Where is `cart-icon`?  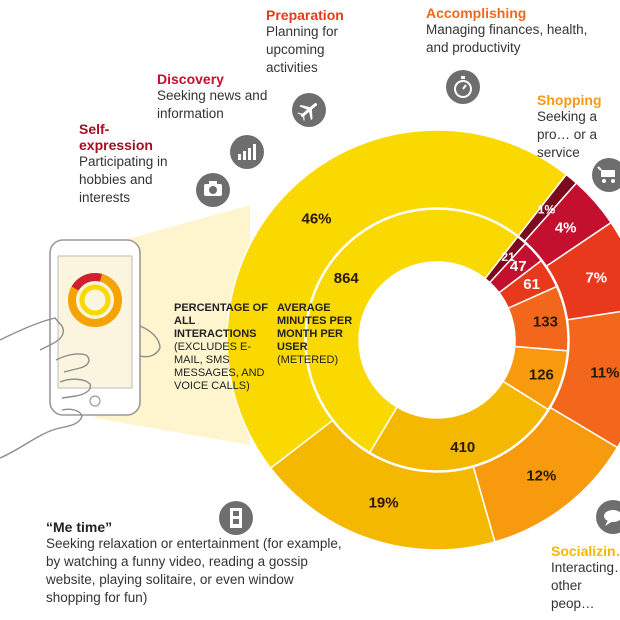 cart-icon is located at coordinates (606, 175).